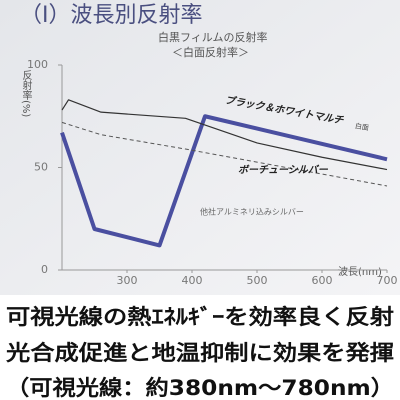 Image resolution: width=400 pixels, height=400 pixels. What do you see at coordinates (192, 280) in the screenshot?
I see `x-tick-label: 400` at bounding box center [192, 280].